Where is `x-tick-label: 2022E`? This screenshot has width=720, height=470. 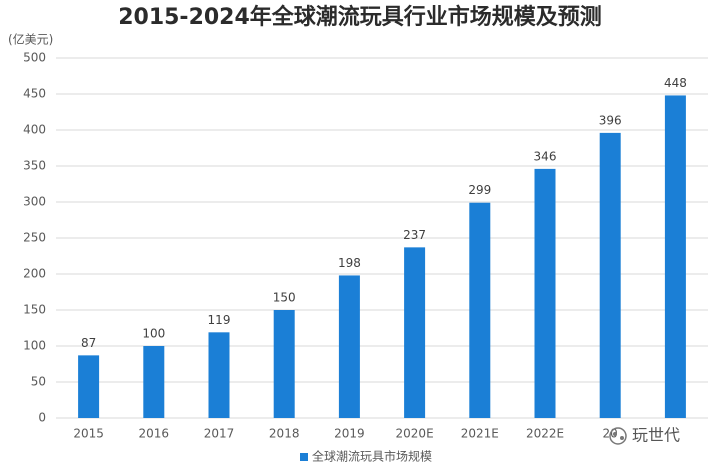
x-tick-label: 2022E is located at coordinates (545, 434).